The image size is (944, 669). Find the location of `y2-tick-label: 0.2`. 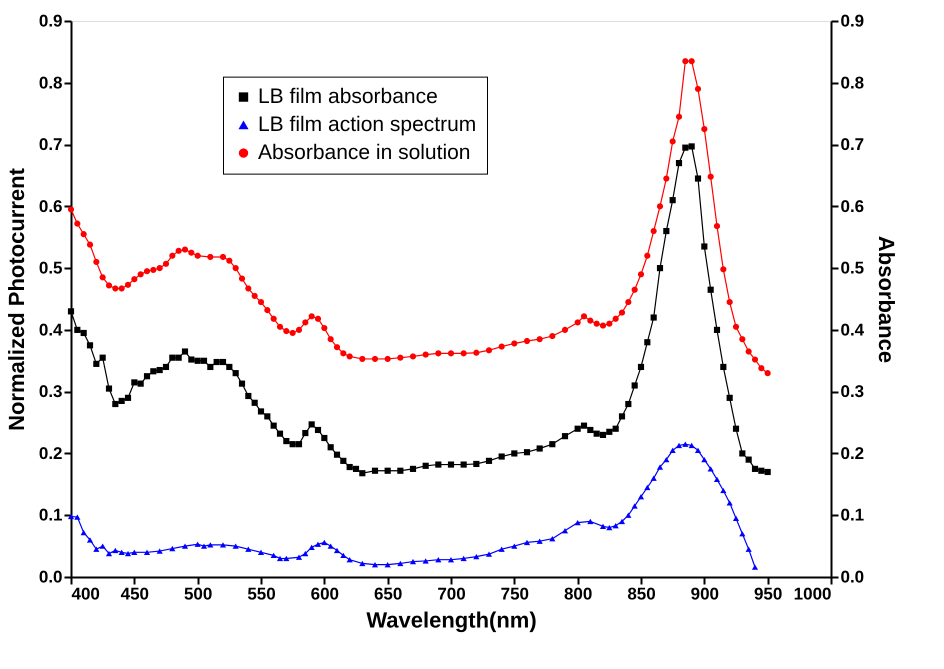

y2-tick-label: 0.2 is located at coordinates (852, 453).